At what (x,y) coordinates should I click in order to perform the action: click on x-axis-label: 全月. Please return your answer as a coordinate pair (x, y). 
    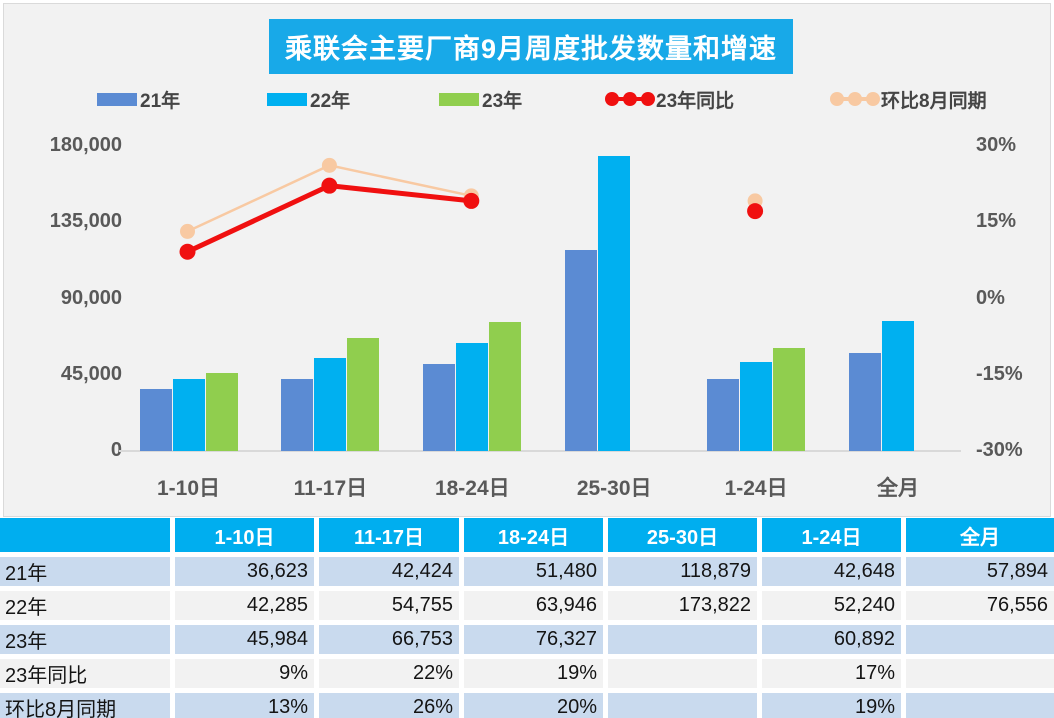
    Looking at the image, I should click on (898, 488).